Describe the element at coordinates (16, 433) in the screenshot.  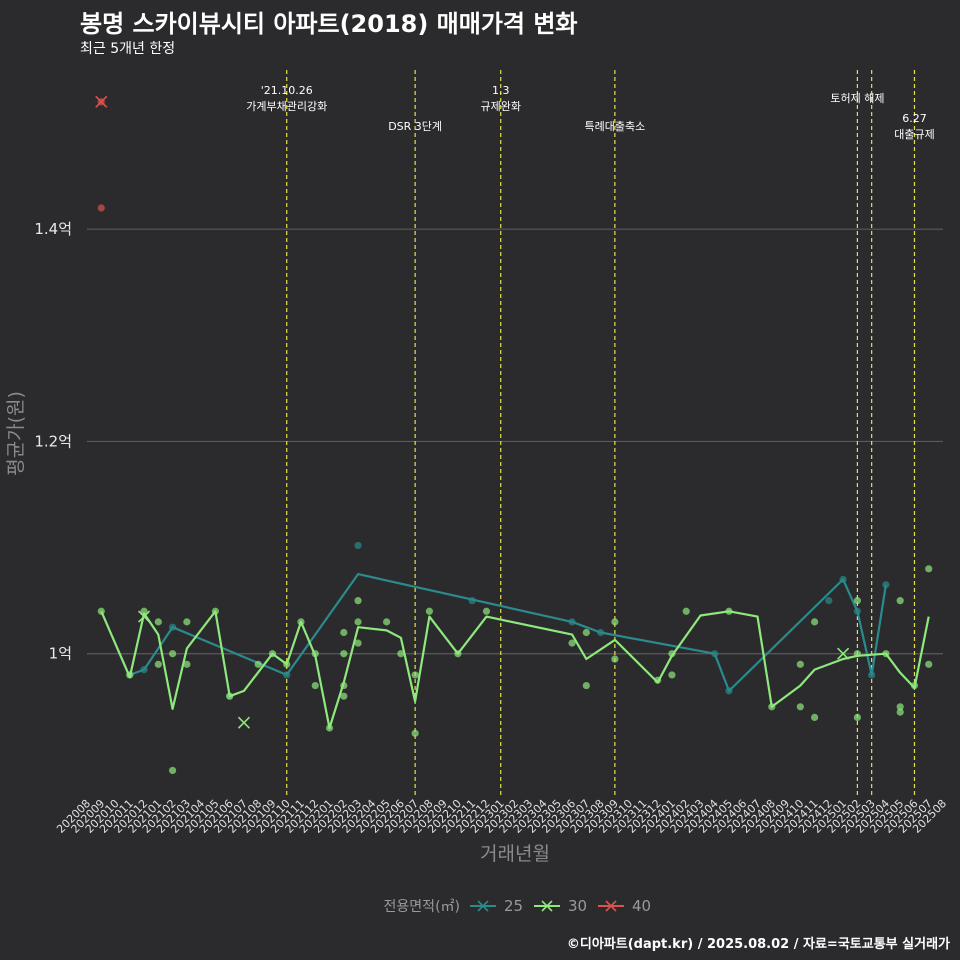
I see `y-axis-title: 평균가(원)` at that location.